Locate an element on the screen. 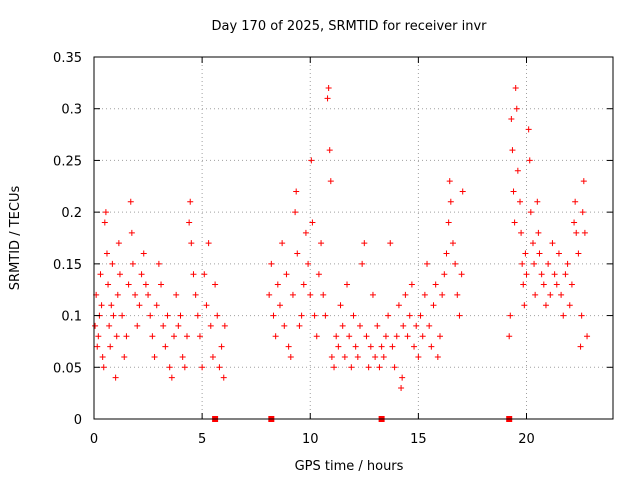  x-tick-label: 0 is located at coordinates (94, 439).